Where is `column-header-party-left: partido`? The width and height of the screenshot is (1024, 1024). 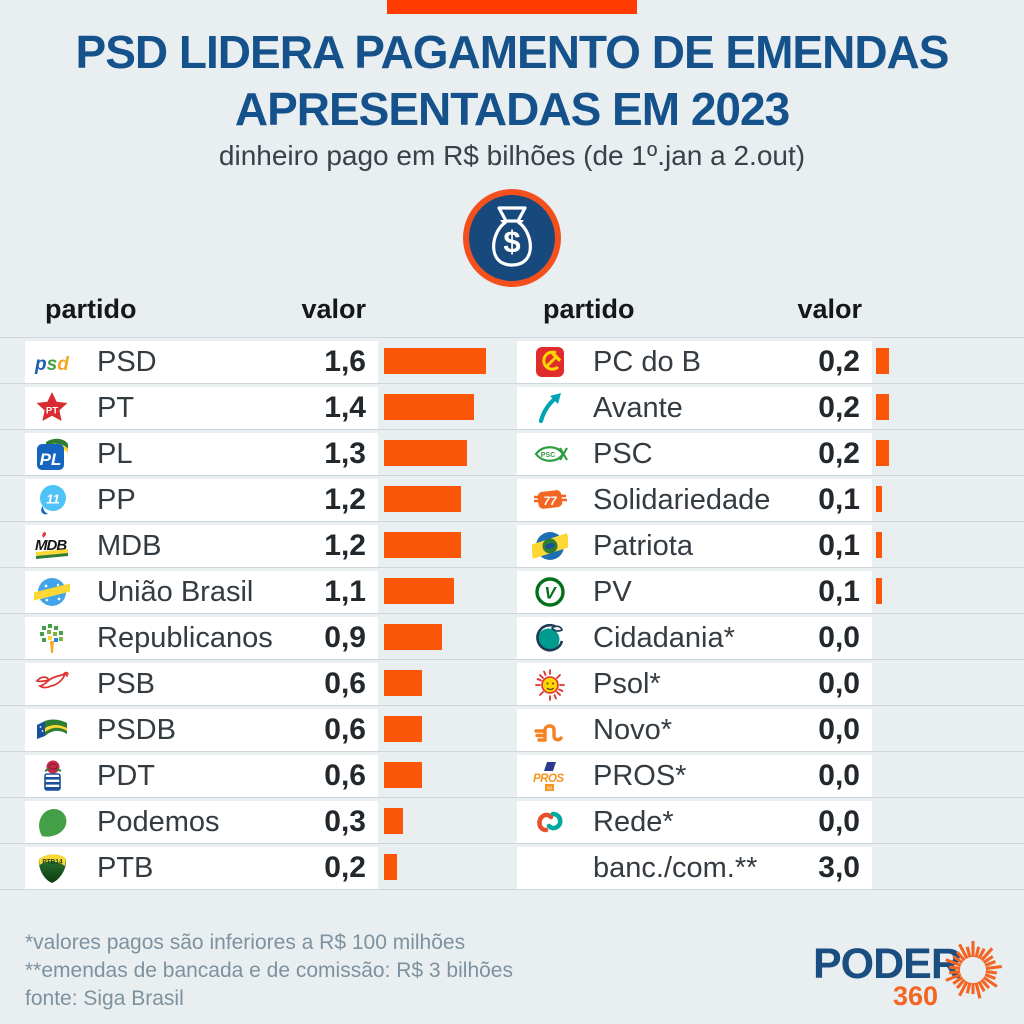
column-header-party-left: partido is located at coordinates (91, 309).